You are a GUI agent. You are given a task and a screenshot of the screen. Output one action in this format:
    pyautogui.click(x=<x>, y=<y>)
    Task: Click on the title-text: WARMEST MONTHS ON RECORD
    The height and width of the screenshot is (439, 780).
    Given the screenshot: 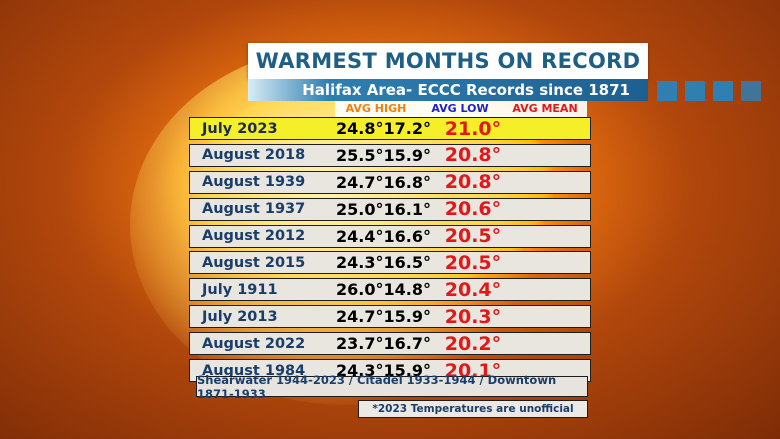 What is the action you would take?
    pyautogui.click(x=448, y=61)
    